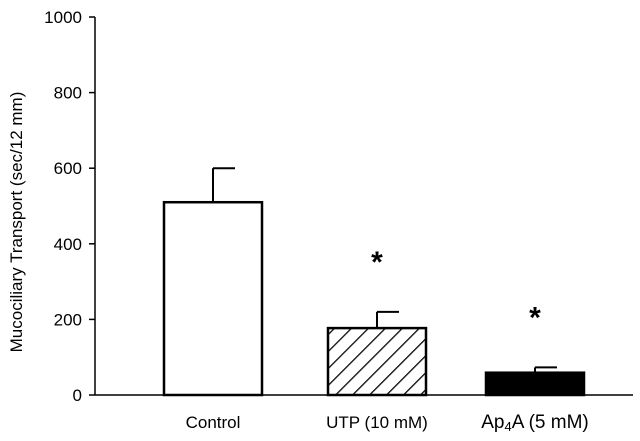 This screenshot has height=441, width=640. I want to click on y-tick-label: 600, so click(68, 168).